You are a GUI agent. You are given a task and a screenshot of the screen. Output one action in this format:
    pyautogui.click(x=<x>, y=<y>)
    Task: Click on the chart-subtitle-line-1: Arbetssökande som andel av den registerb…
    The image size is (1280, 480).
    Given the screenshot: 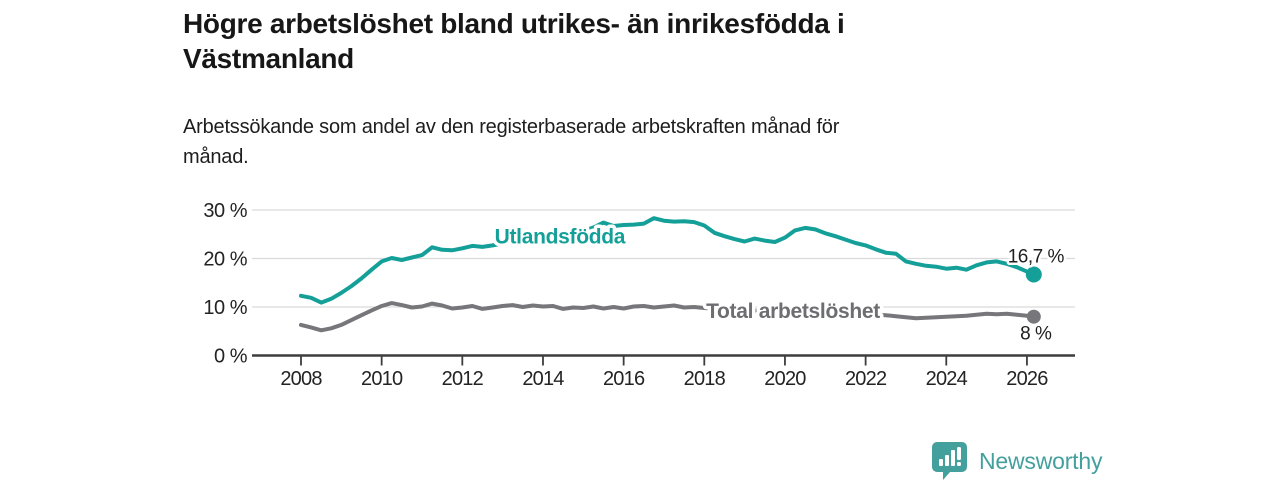 What is the action you would take?
    pyautogui.click(x=511, y=127)
    